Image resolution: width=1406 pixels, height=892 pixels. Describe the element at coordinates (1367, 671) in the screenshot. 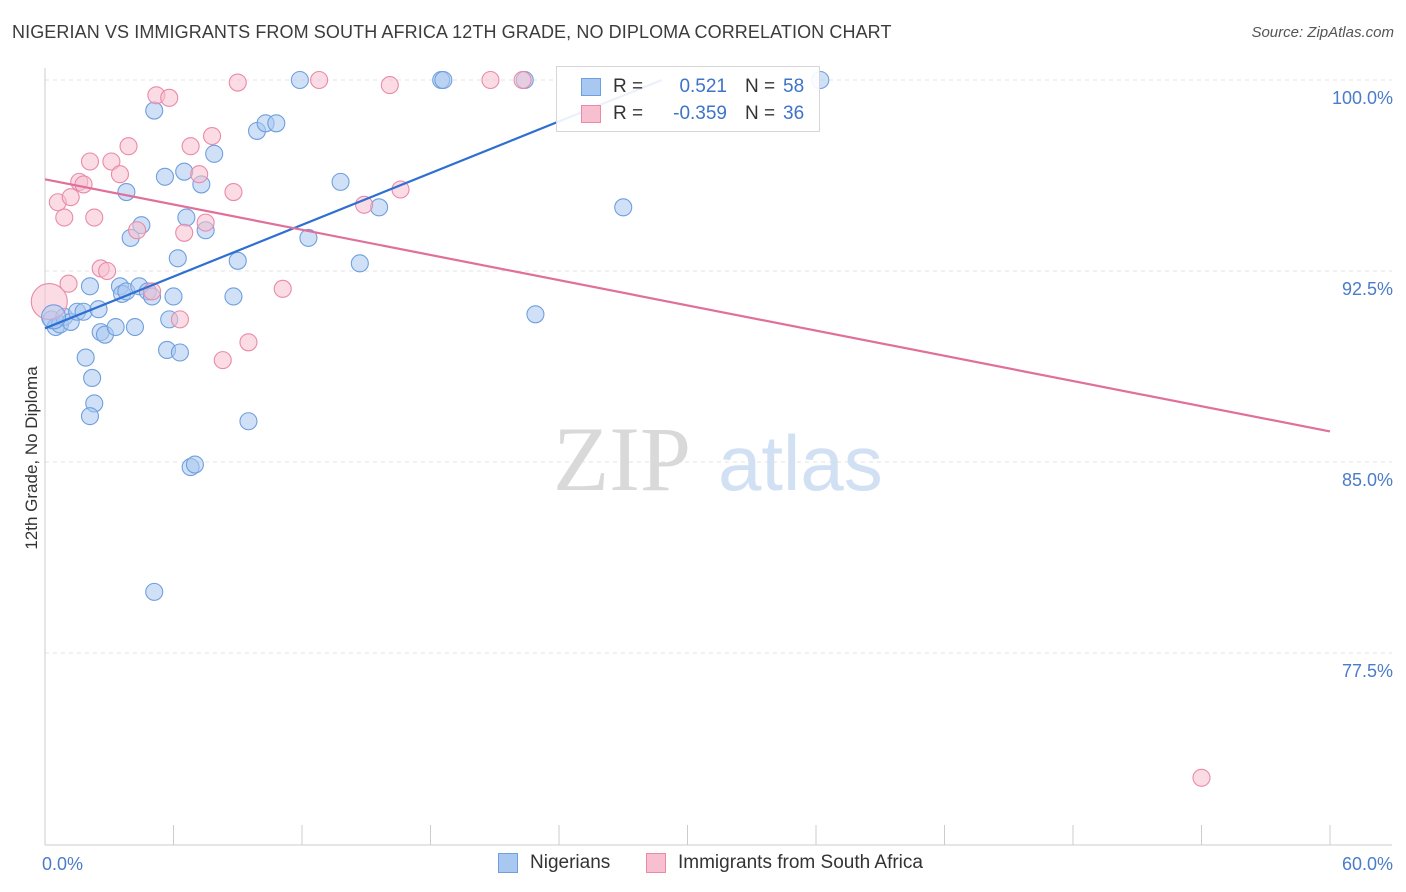

I see `y-tick-label: 77.5%` at that location.